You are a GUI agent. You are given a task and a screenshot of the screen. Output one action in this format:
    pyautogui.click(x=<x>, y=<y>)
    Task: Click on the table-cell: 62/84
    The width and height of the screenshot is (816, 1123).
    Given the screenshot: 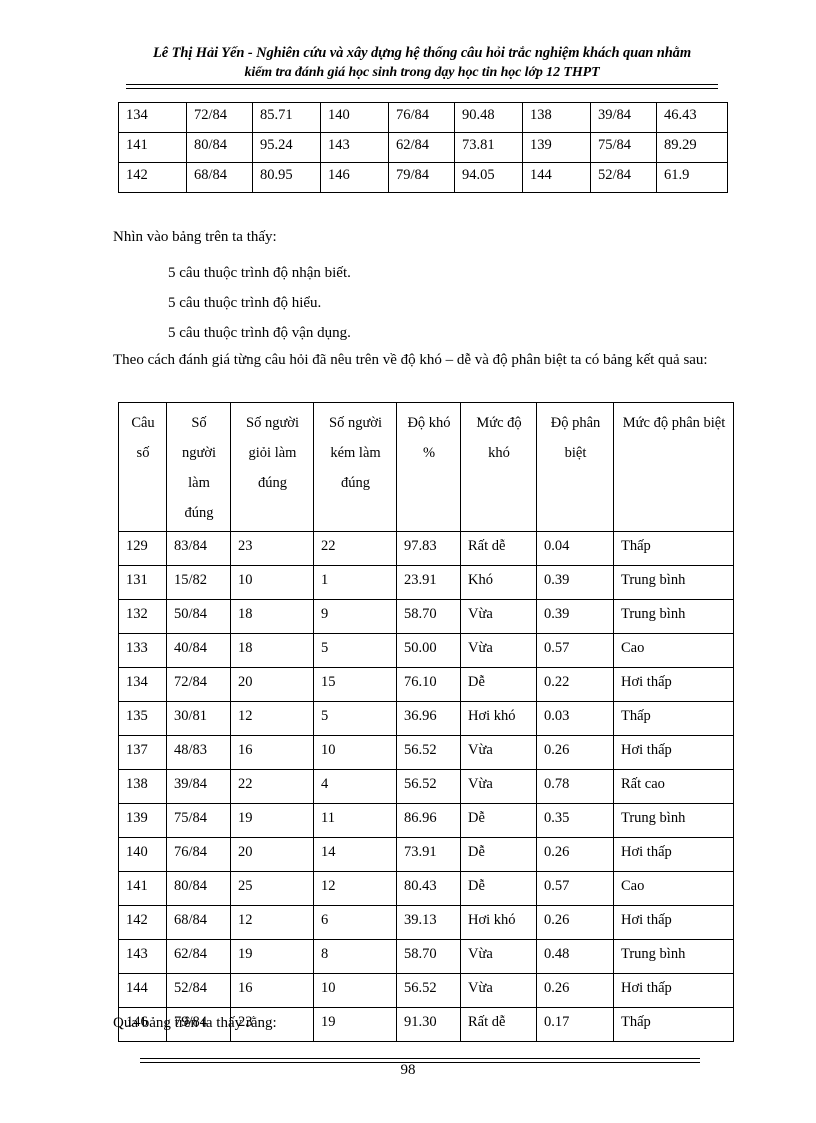 What is the action you would take?
    pyautogui.click(x=421, y=147)
    